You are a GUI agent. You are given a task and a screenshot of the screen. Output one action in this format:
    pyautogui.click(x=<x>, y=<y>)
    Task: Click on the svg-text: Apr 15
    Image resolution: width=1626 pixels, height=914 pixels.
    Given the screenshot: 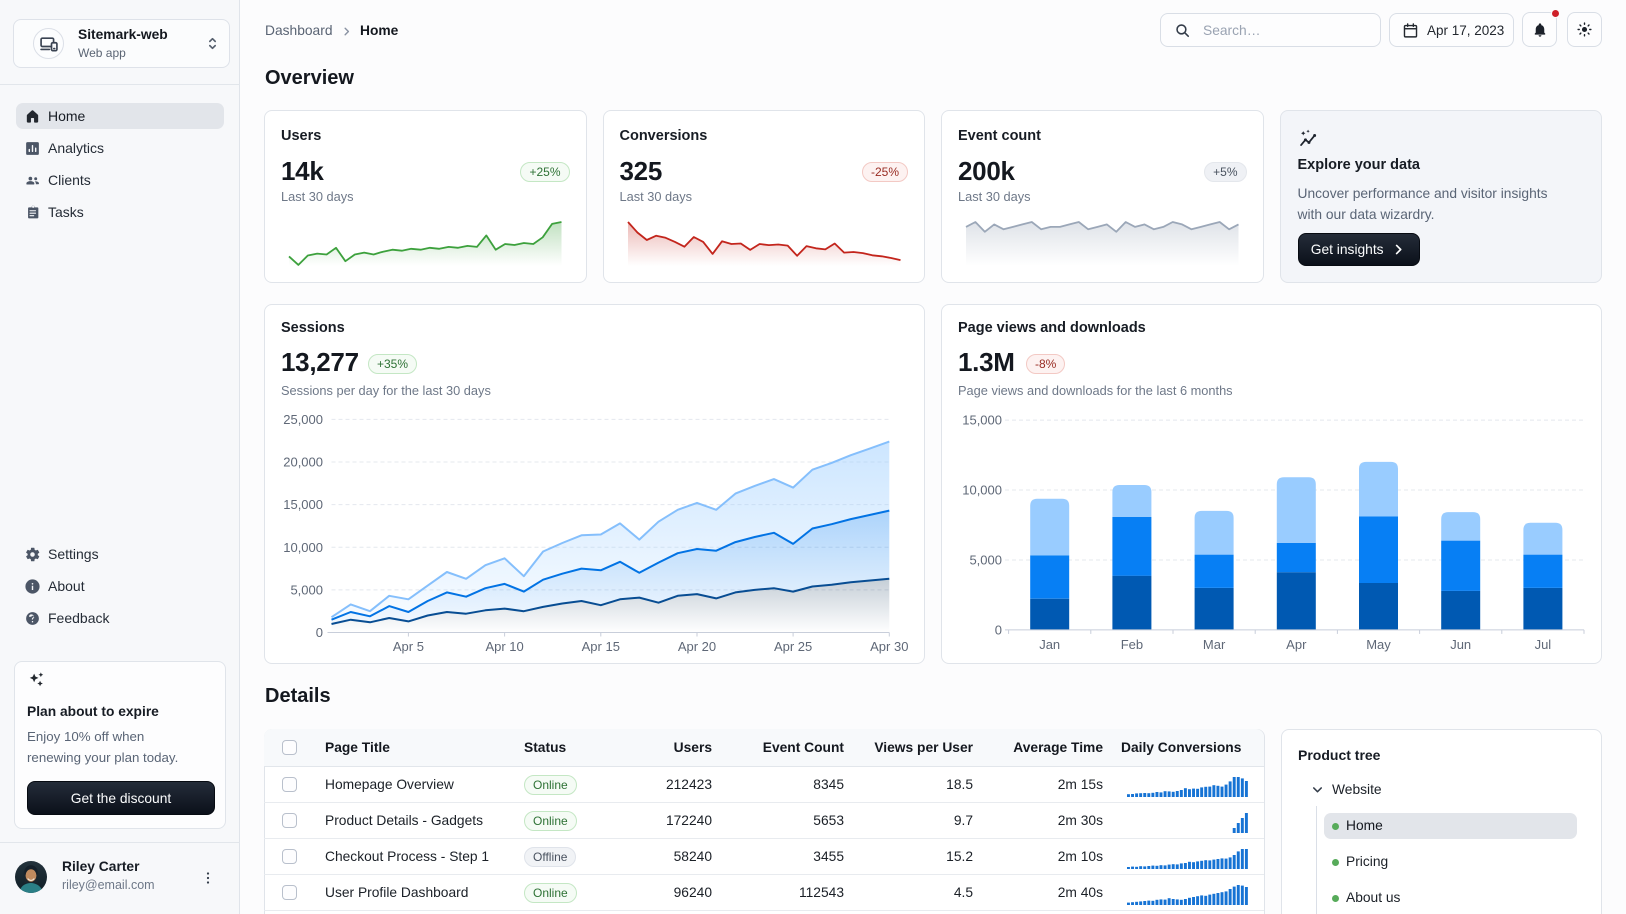 What is the action you would take?
    pyautogui.click(x=601, y=646)
    